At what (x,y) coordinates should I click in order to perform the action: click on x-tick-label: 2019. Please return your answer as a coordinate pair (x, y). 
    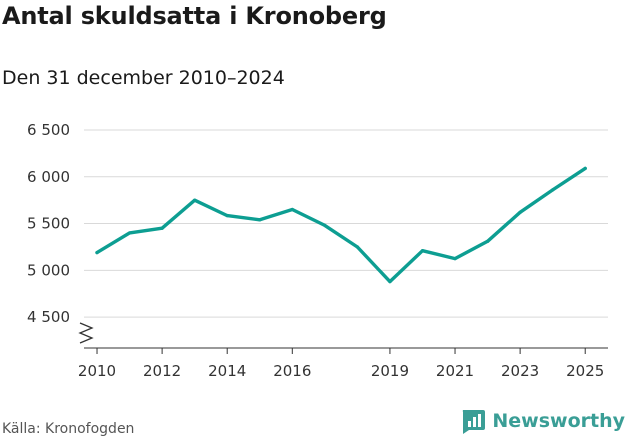
    Looking at the image, I should click on (390, 371).